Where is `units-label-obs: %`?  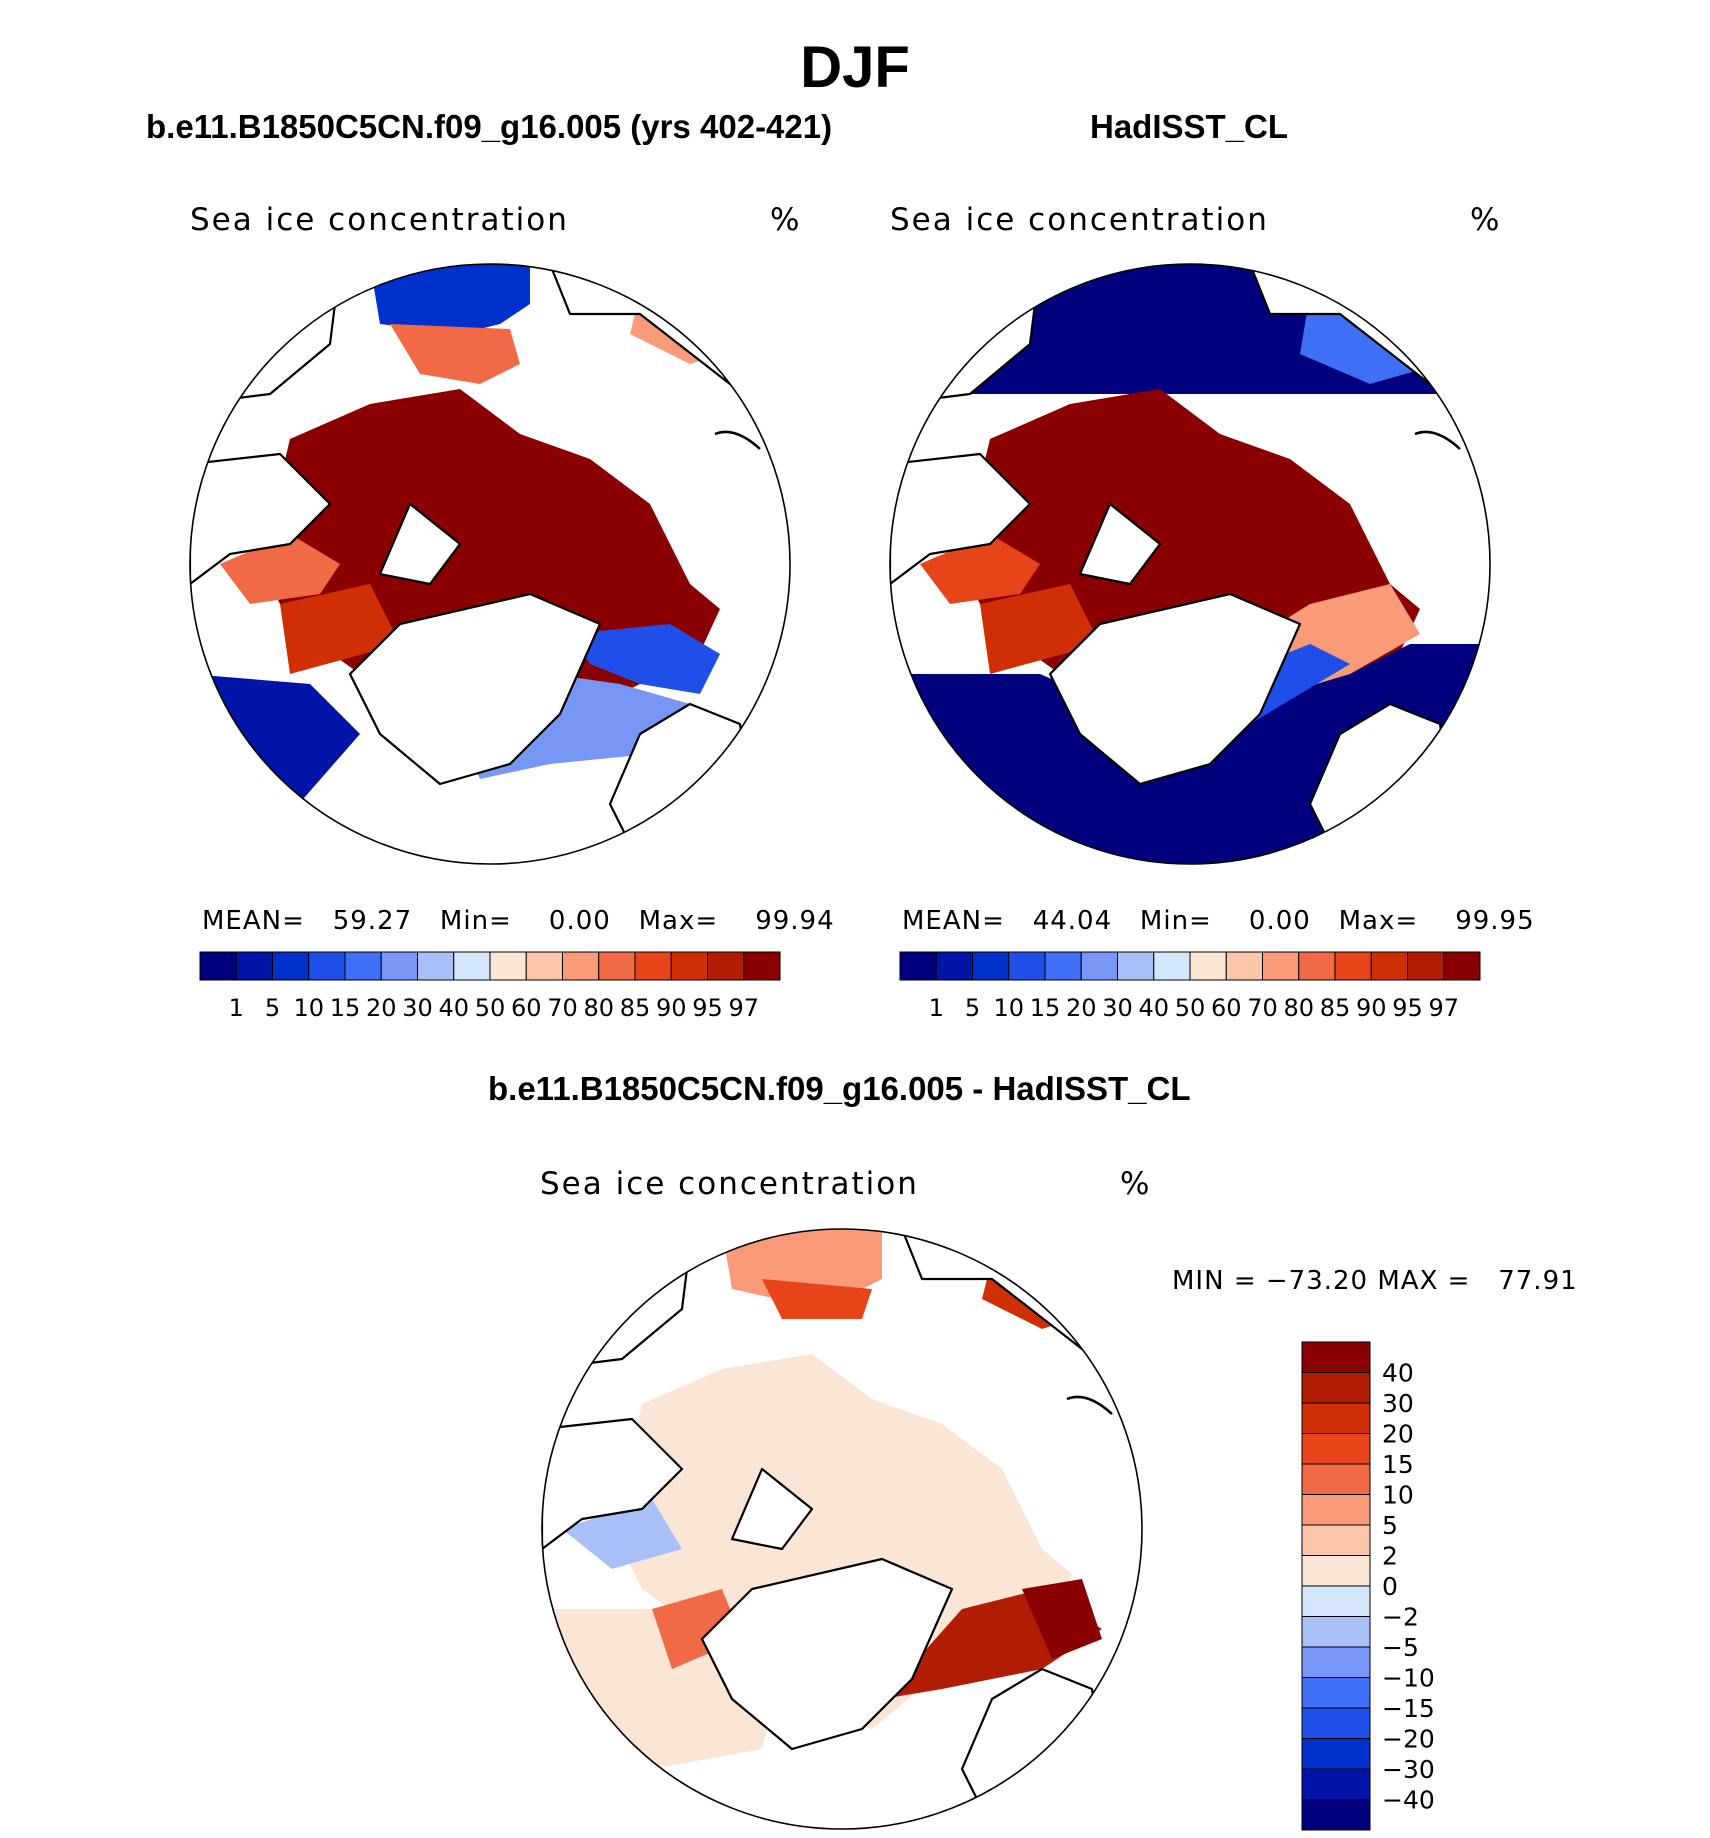 units-label-obs: % is located at coordinates (1486, 220).